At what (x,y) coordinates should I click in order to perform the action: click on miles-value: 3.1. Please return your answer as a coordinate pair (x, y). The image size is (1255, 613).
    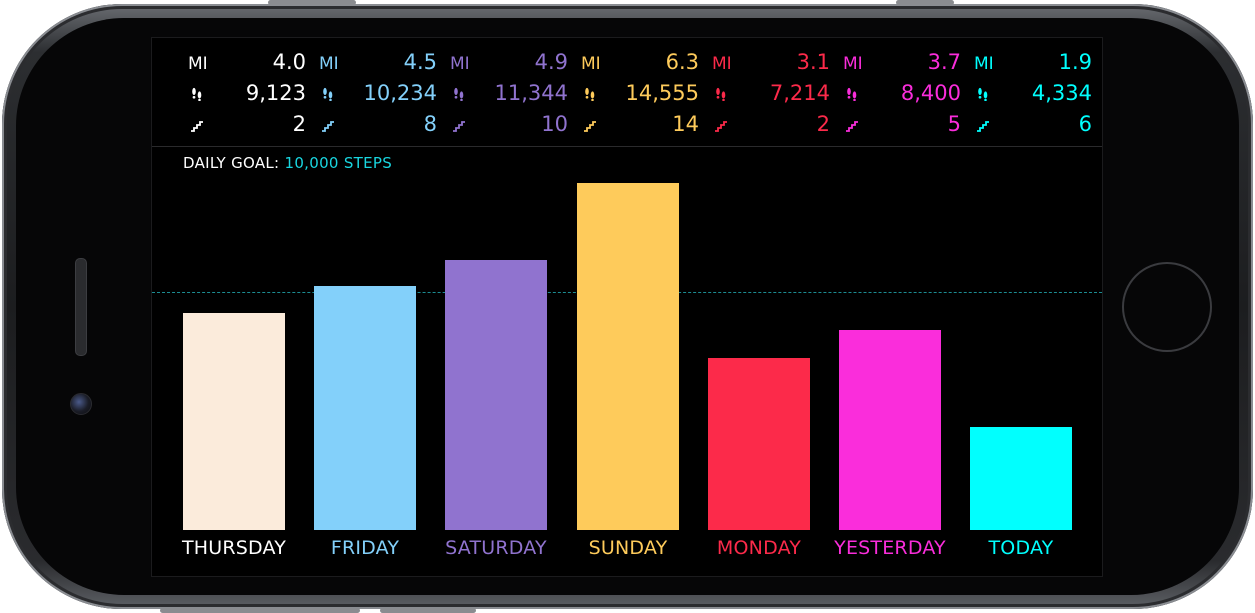
    Looking at the image, I should click on (813, 62).